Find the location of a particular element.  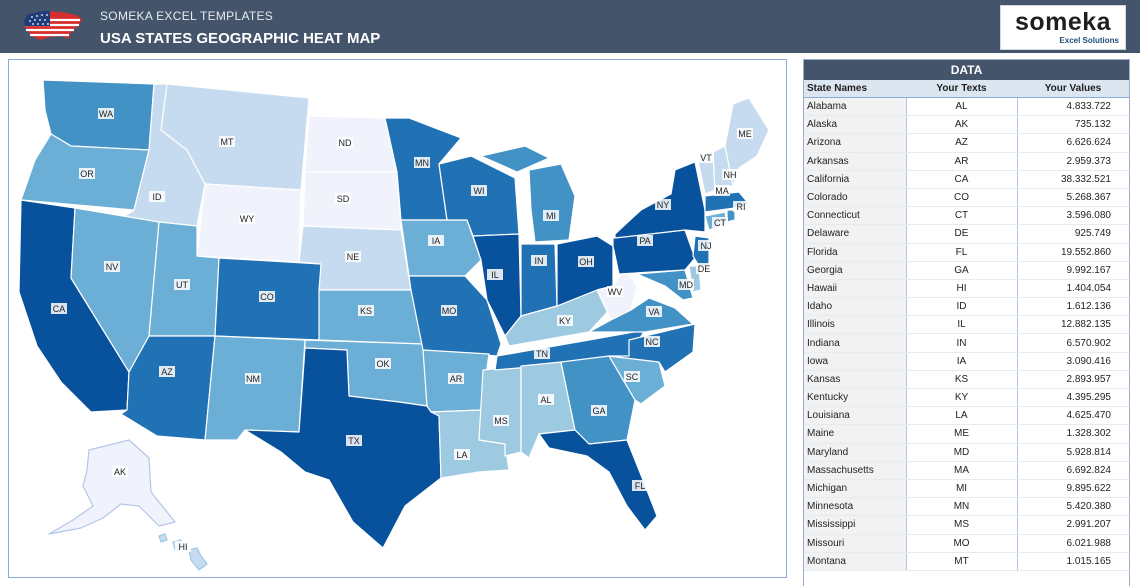

state-label-az: AZ is located at coordinates (167, 372).